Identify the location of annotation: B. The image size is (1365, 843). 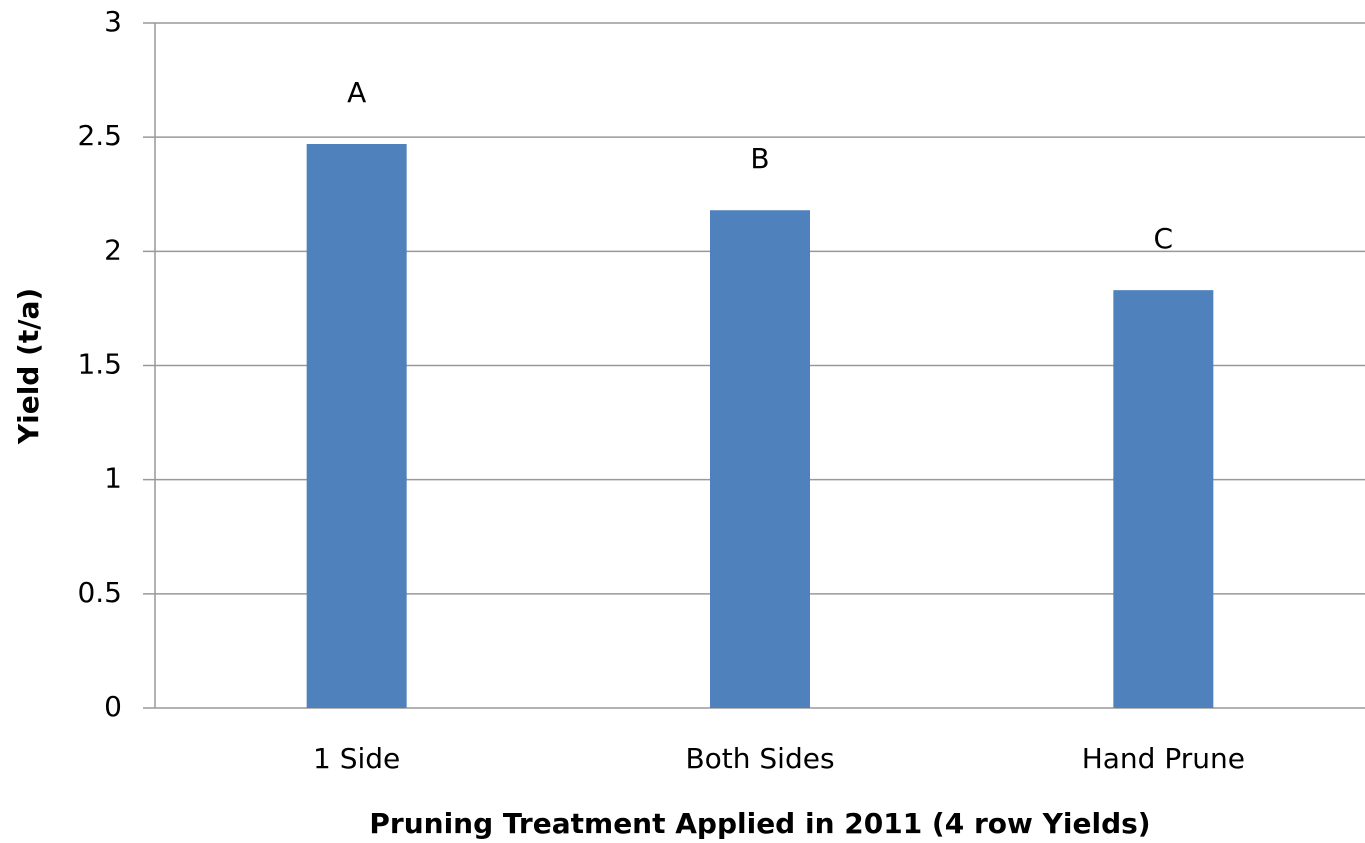
(759, 158).